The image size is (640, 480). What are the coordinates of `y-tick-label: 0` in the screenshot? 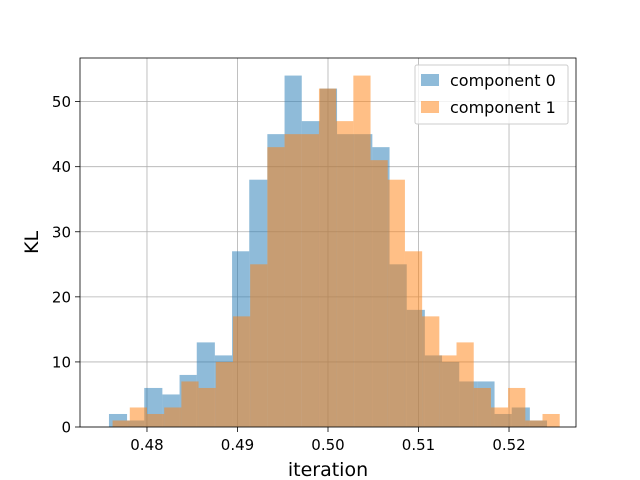 It's located at (66, 428).